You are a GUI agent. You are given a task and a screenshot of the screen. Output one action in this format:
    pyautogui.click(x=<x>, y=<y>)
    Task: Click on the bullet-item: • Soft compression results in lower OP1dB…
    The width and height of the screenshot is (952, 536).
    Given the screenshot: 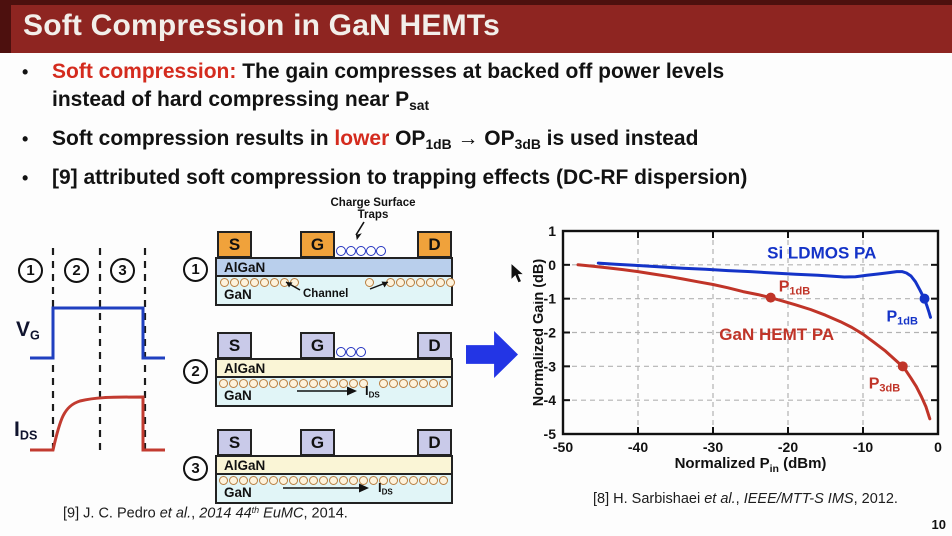 What is the action you would take?
    pyautogui.click(x=472, y=141)
    